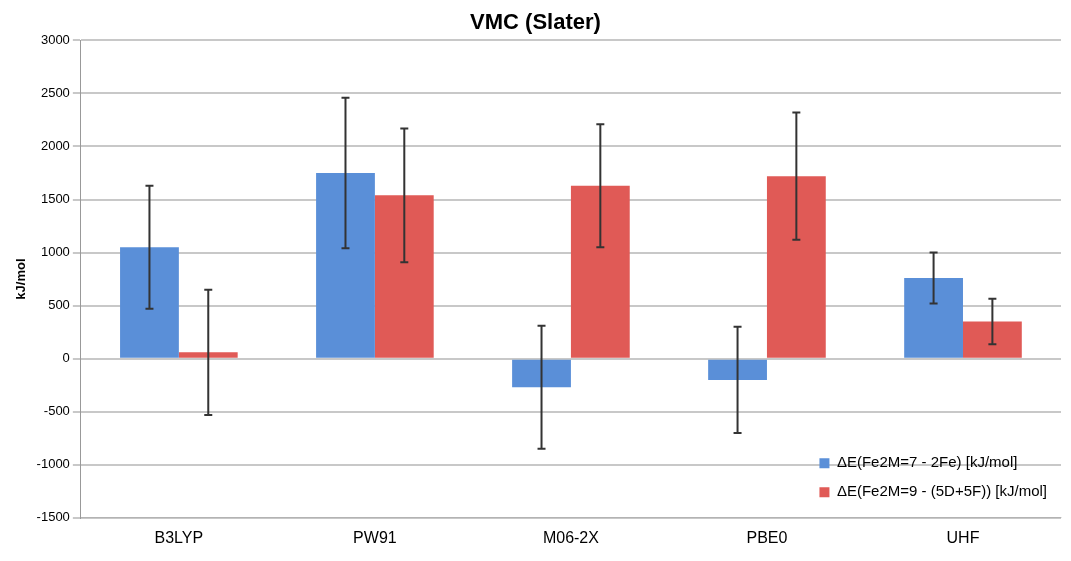  I want to click on chart-title: VMC (Slater), so click(535, 22).